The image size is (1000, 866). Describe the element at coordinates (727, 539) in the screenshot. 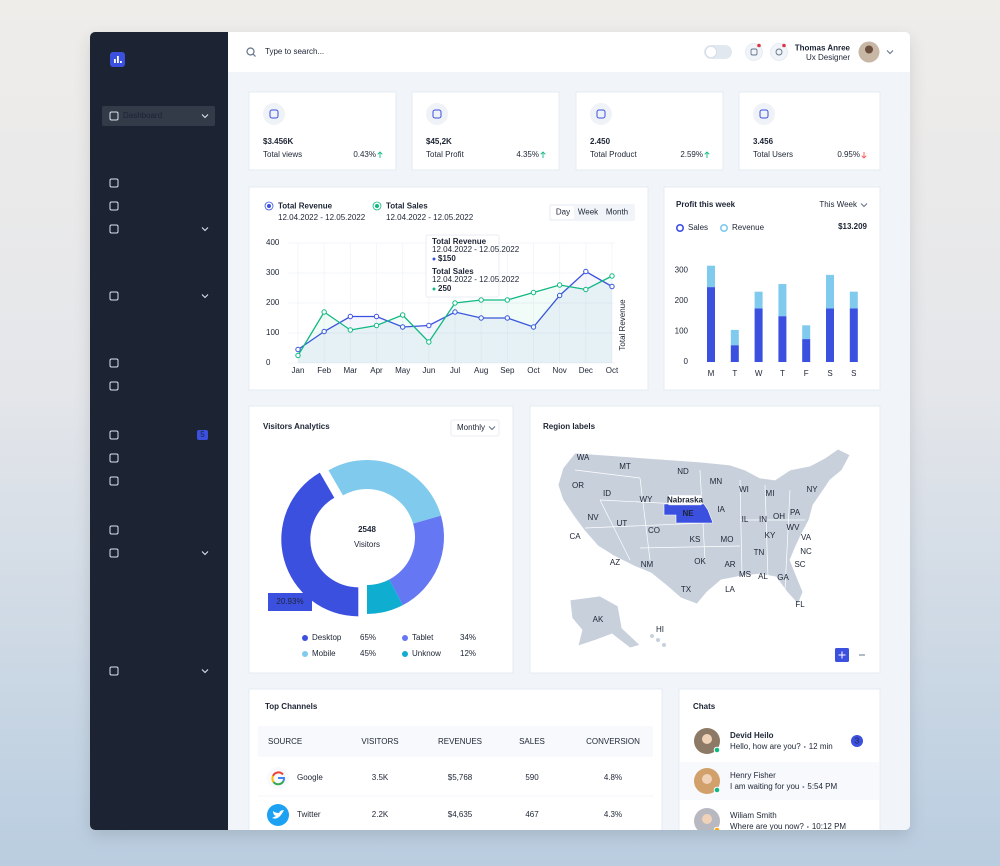

I see `state-label: MO` at that location.